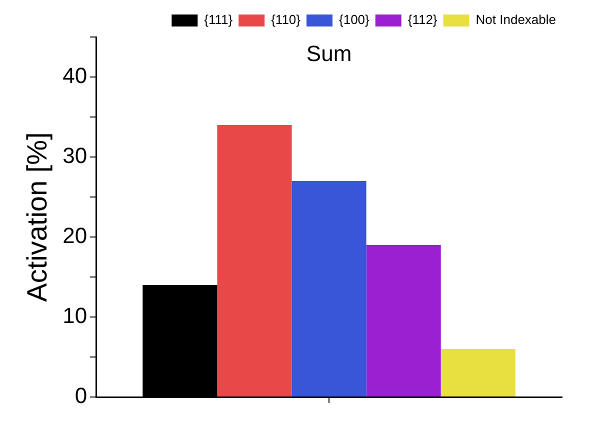  I want to click on y-tick-label: 40, so click(75, 75).